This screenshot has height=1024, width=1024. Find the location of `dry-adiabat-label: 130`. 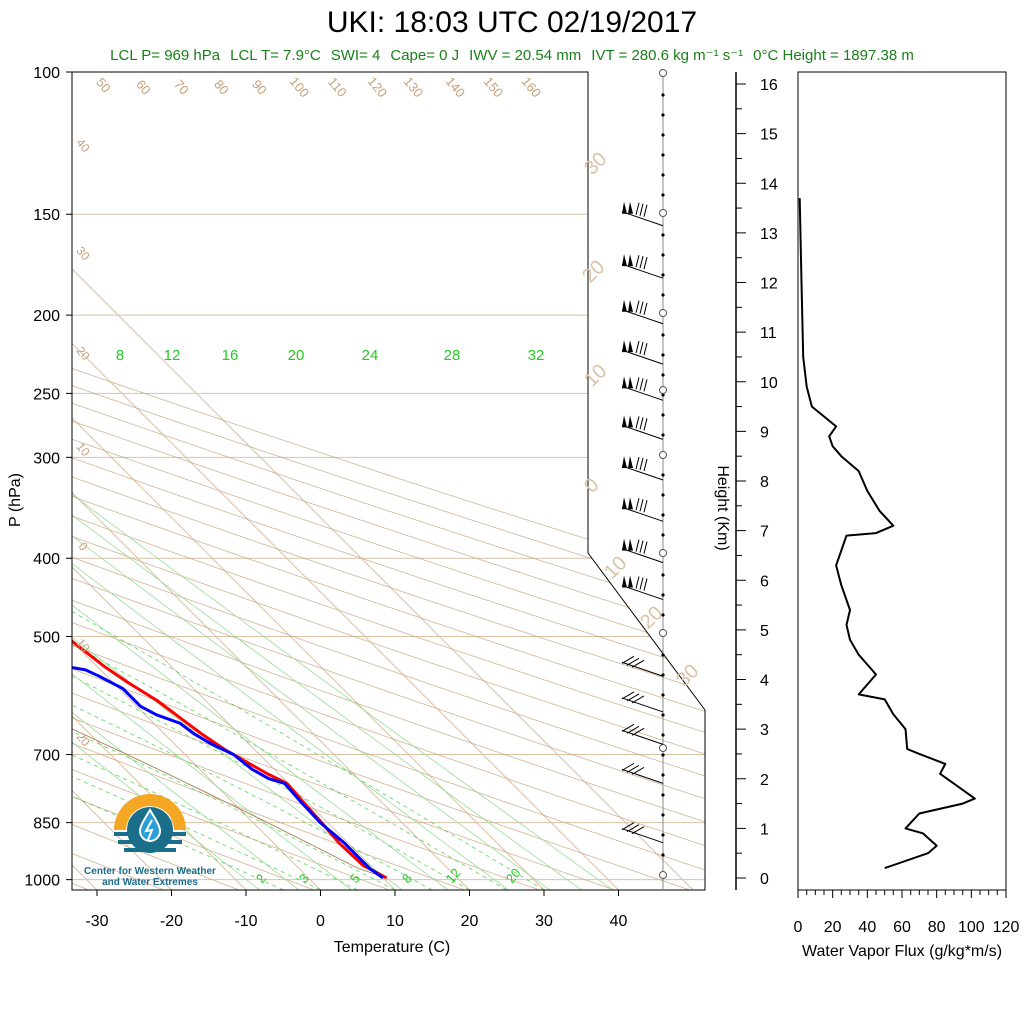

dry-adiabat-label: 130 is located at coordinates (413, 87).